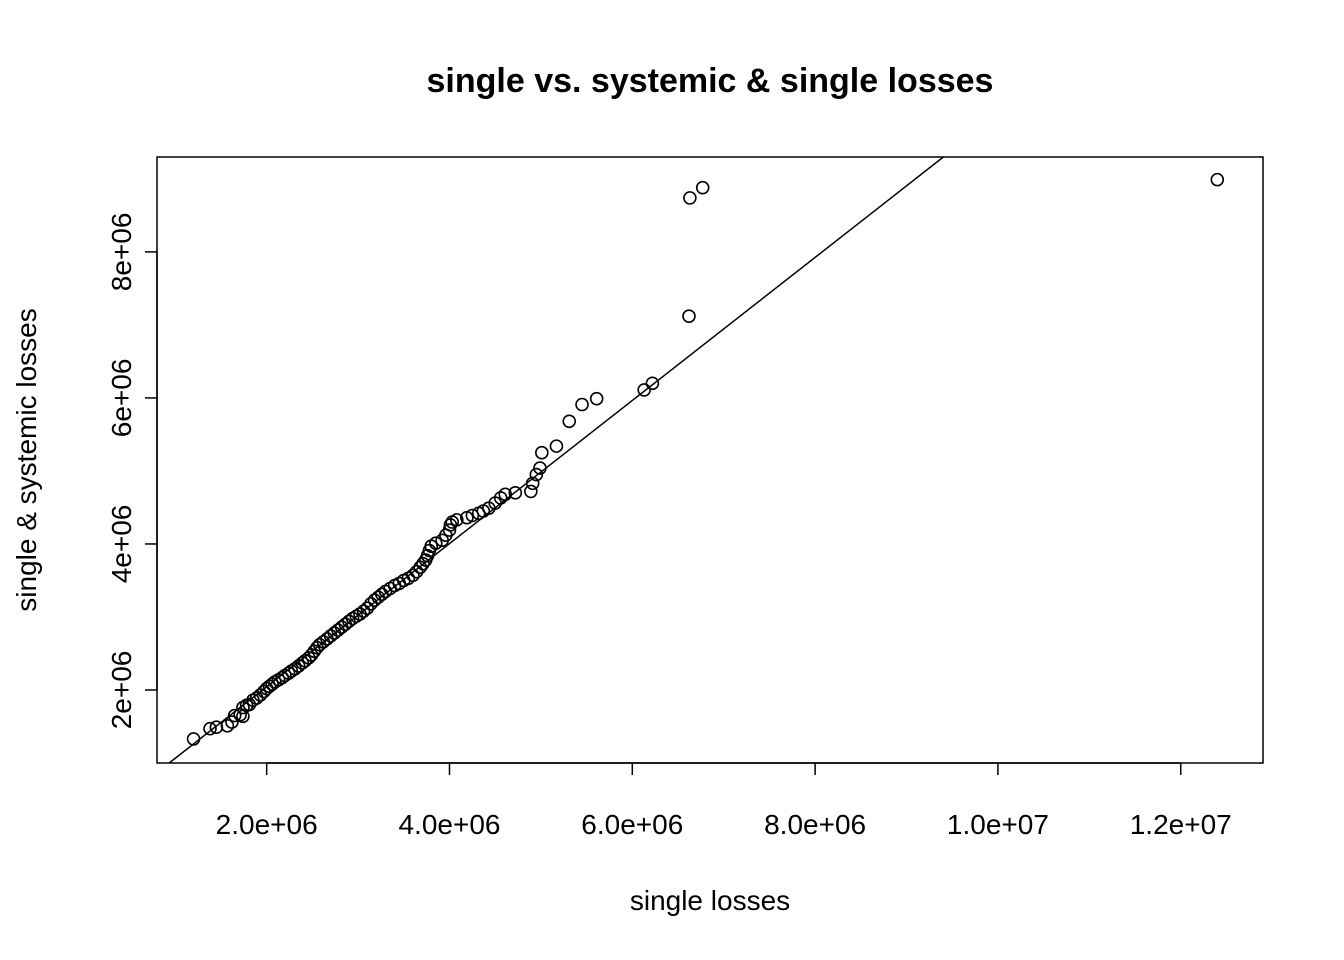 This screenshot has width=1344, height=960. What do you see at coordinates (121, 398) in the screenshot?
I see `y-tick-label: 6e+06` at bounding box center [121, 398].